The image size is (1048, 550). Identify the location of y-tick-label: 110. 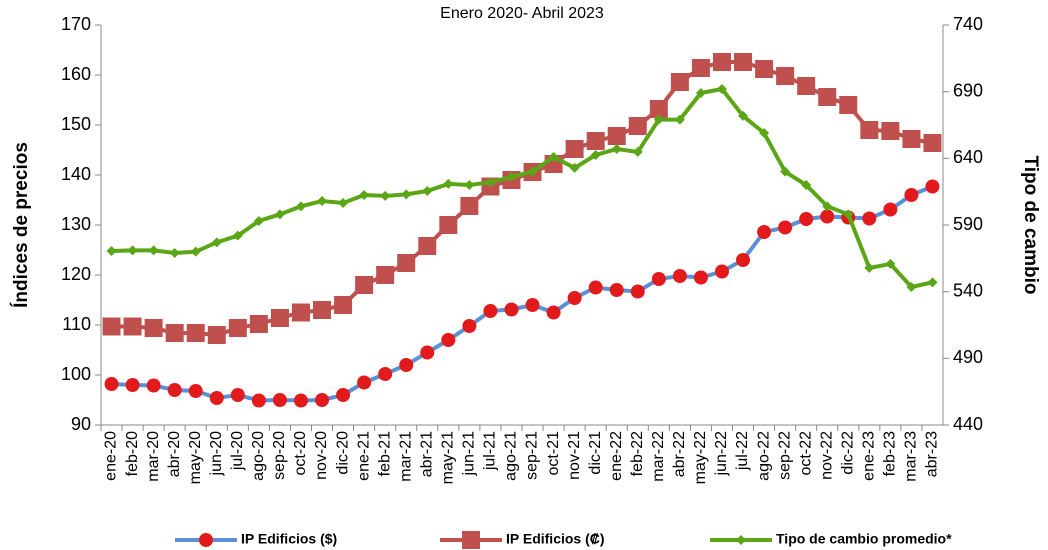
(76, 324).